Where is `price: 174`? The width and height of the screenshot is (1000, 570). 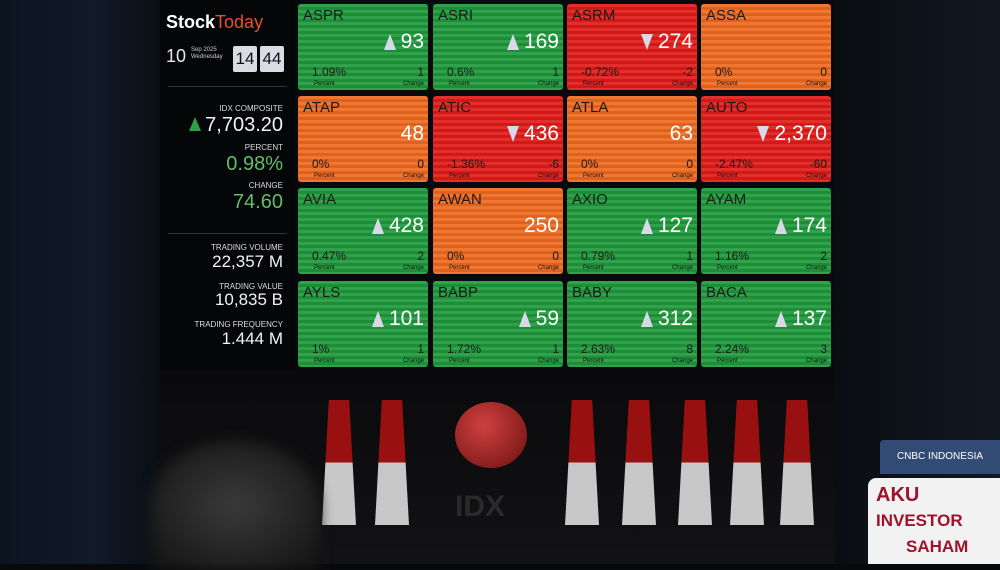 price: 174 is located at coordinates (800, 226).